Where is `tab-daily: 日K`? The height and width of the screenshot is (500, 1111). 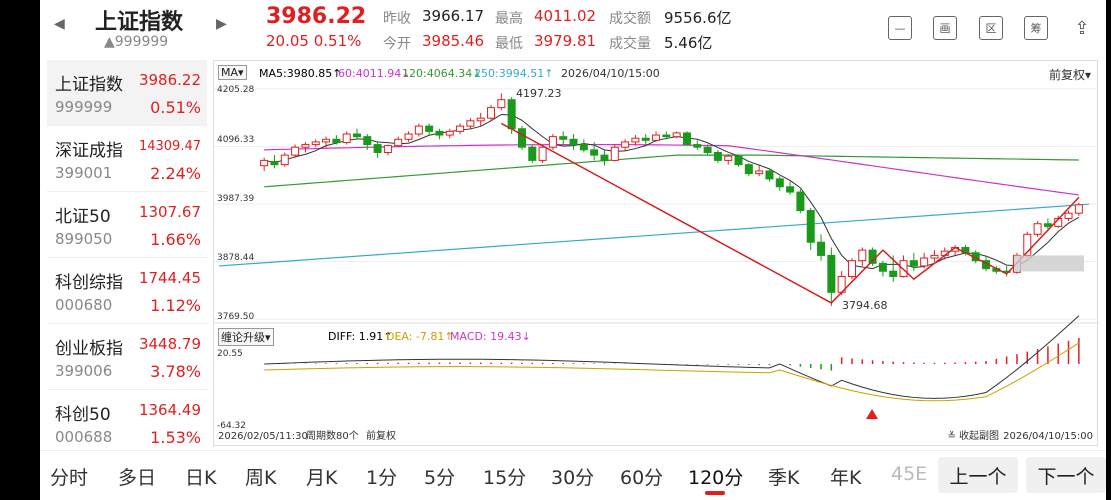 tab-daily: 日K is located at coordinates (201, 478).